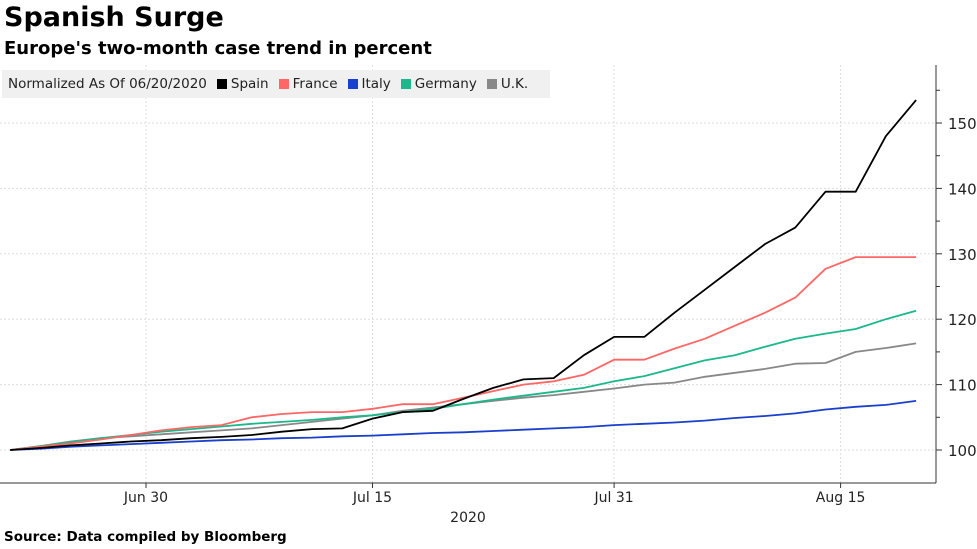 This screenshot has height=549, width=977. What do you see at coordinates (372, 498) in the screenshot?
I see `x-tick-label: Jul 15` at bounding box center [372, 498].